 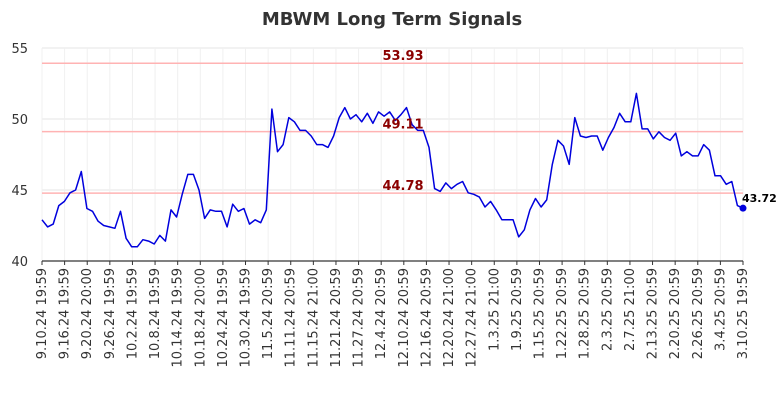 I want to click on x-tick-label: 11.5.24 20:59, so click(x=268, y=313).